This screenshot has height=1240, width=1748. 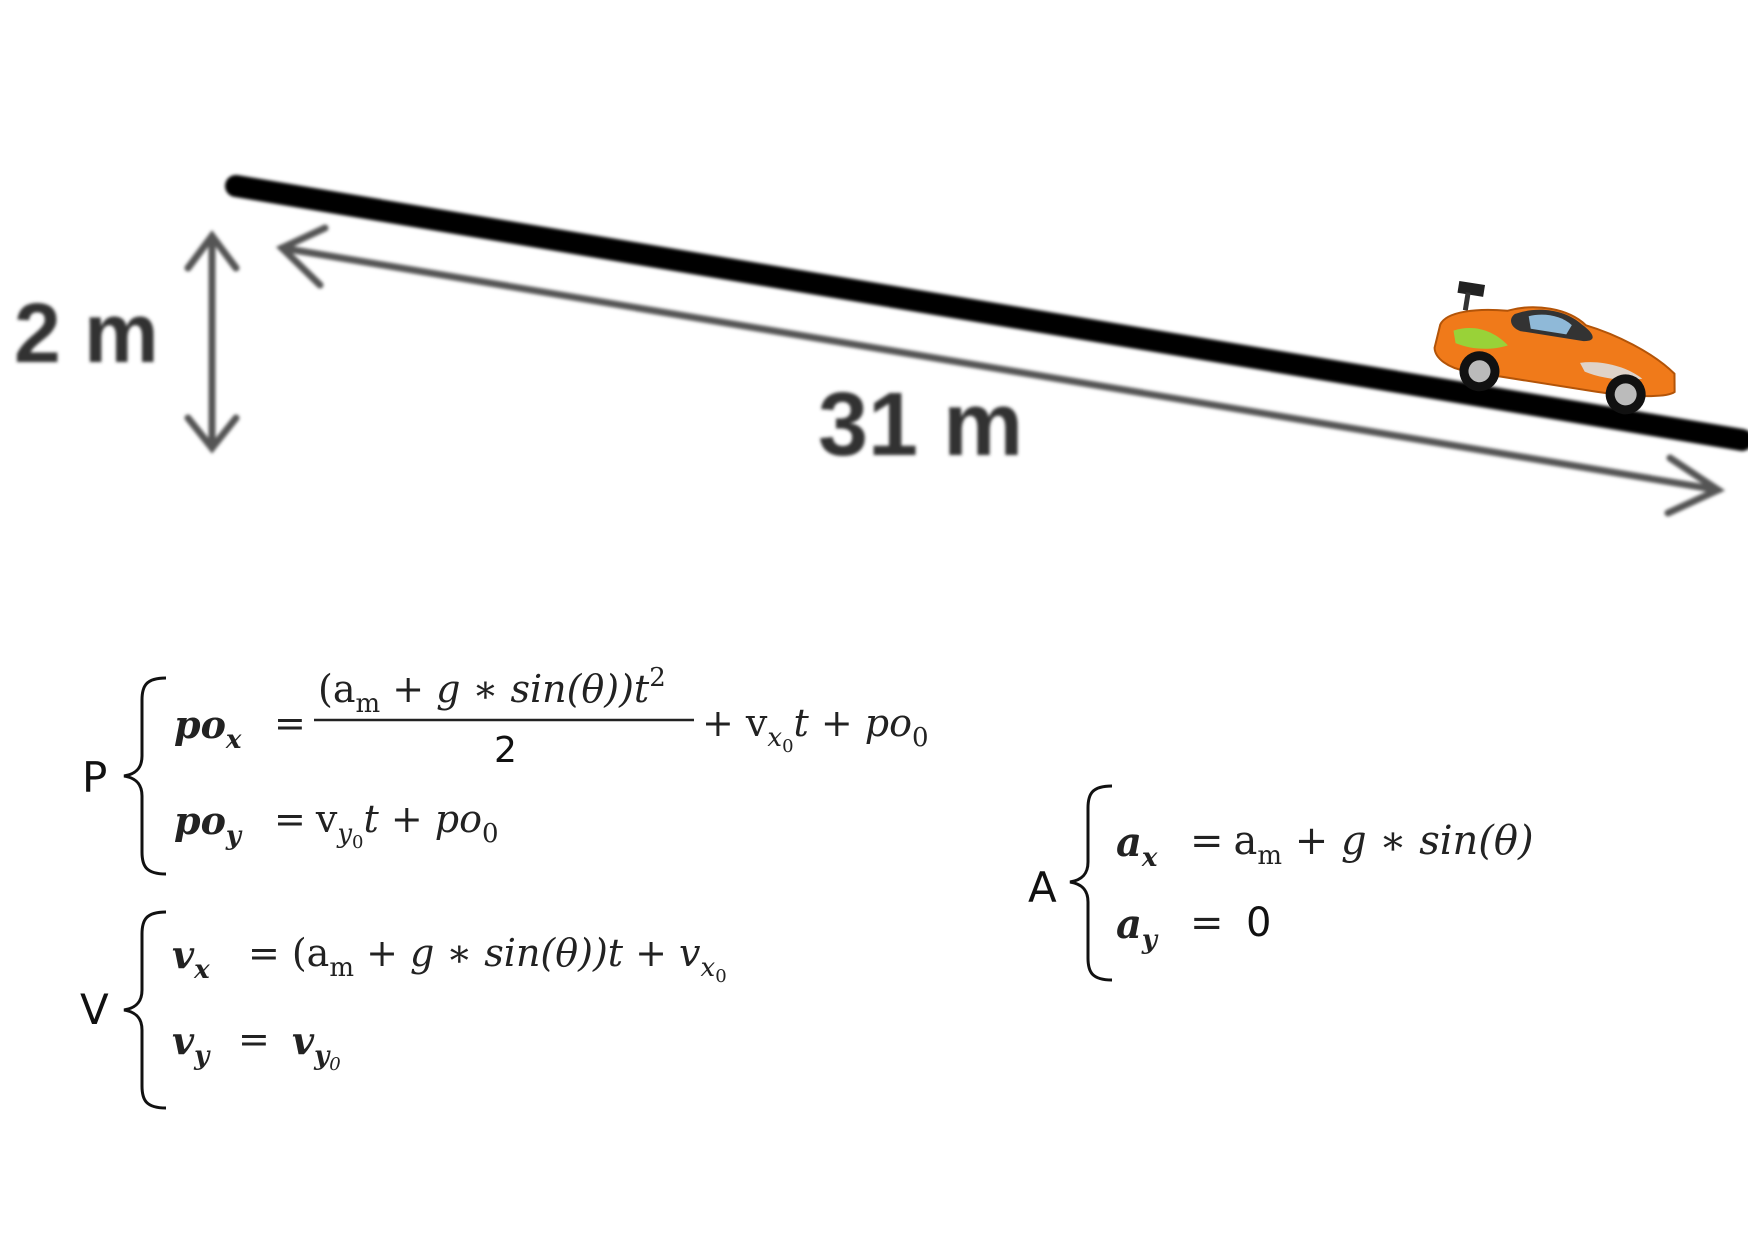 What do you see at coordinates (505, 750) in the screenshot?
I see `pos-x-den: 2` at bounding box center [505, 750].